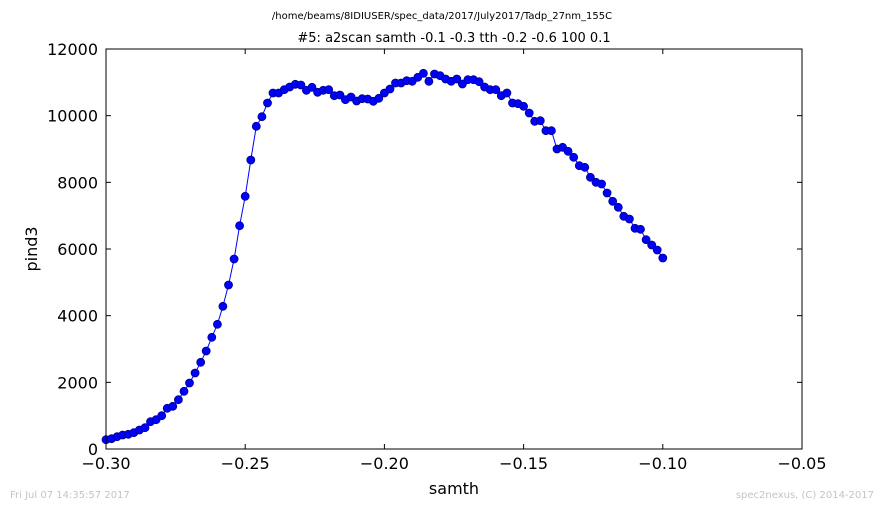  I want to click on x-tick-label: −0.10, so click(662, 463).